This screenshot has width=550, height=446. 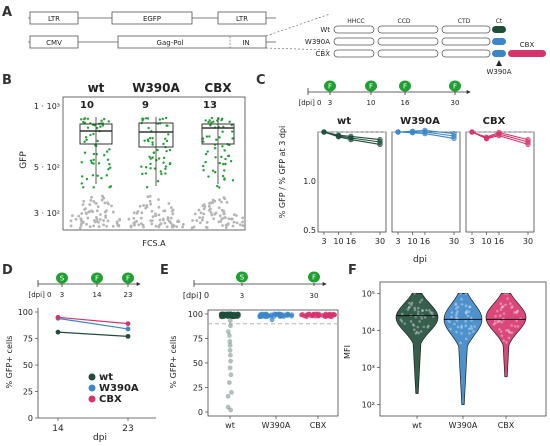 I want to click on b-count-cbx: 13, so click(x=210, y=105).